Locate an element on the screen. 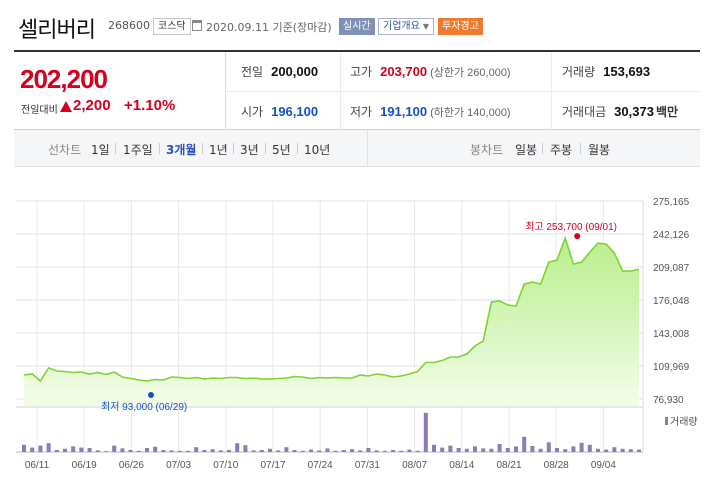 Image resolution: width=714 pixels, height=487 pixels. investment-warning-badge: 투자경고 is located at coordinates (460, 26).